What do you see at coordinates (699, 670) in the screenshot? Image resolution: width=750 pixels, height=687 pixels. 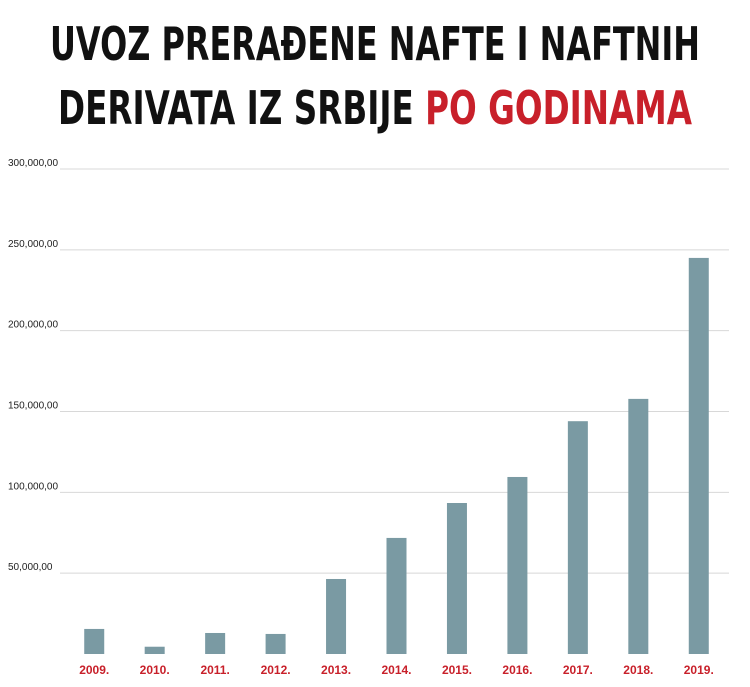 I see `x-tick-label: 2019.` at bounding box center [699, 670].